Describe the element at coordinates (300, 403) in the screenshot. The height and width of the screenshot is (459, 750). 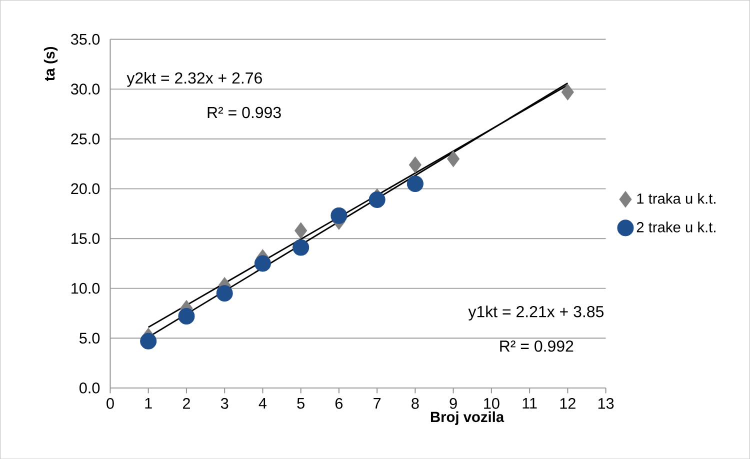
I see `x-tick-label: 5` at that location.